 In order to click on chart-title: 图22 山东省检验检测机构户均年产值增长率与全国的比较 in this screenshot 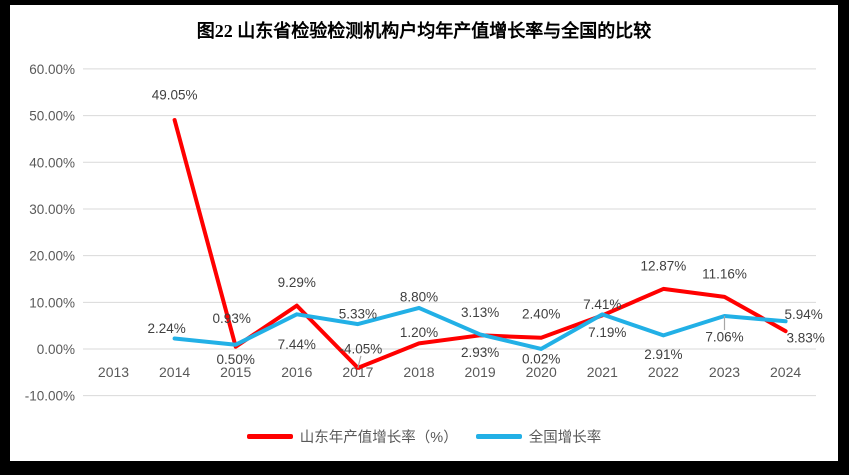, I will do `click(424, 31)`.